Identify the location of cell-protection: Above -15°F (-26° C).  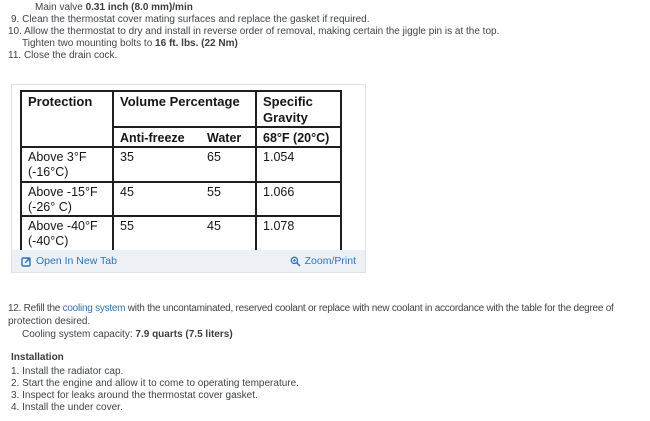
(67, 198).